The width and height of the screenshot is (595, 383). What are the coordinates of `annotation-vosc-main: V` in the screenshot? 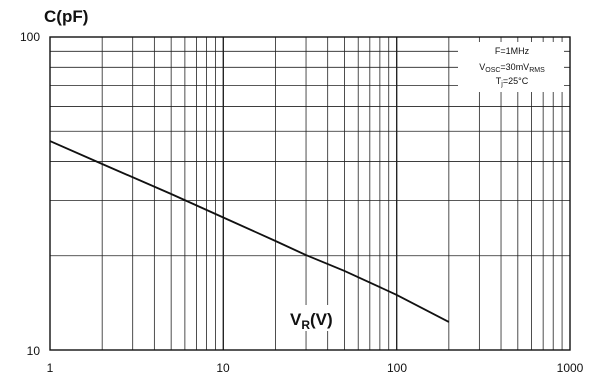 It's located at (482, 67).